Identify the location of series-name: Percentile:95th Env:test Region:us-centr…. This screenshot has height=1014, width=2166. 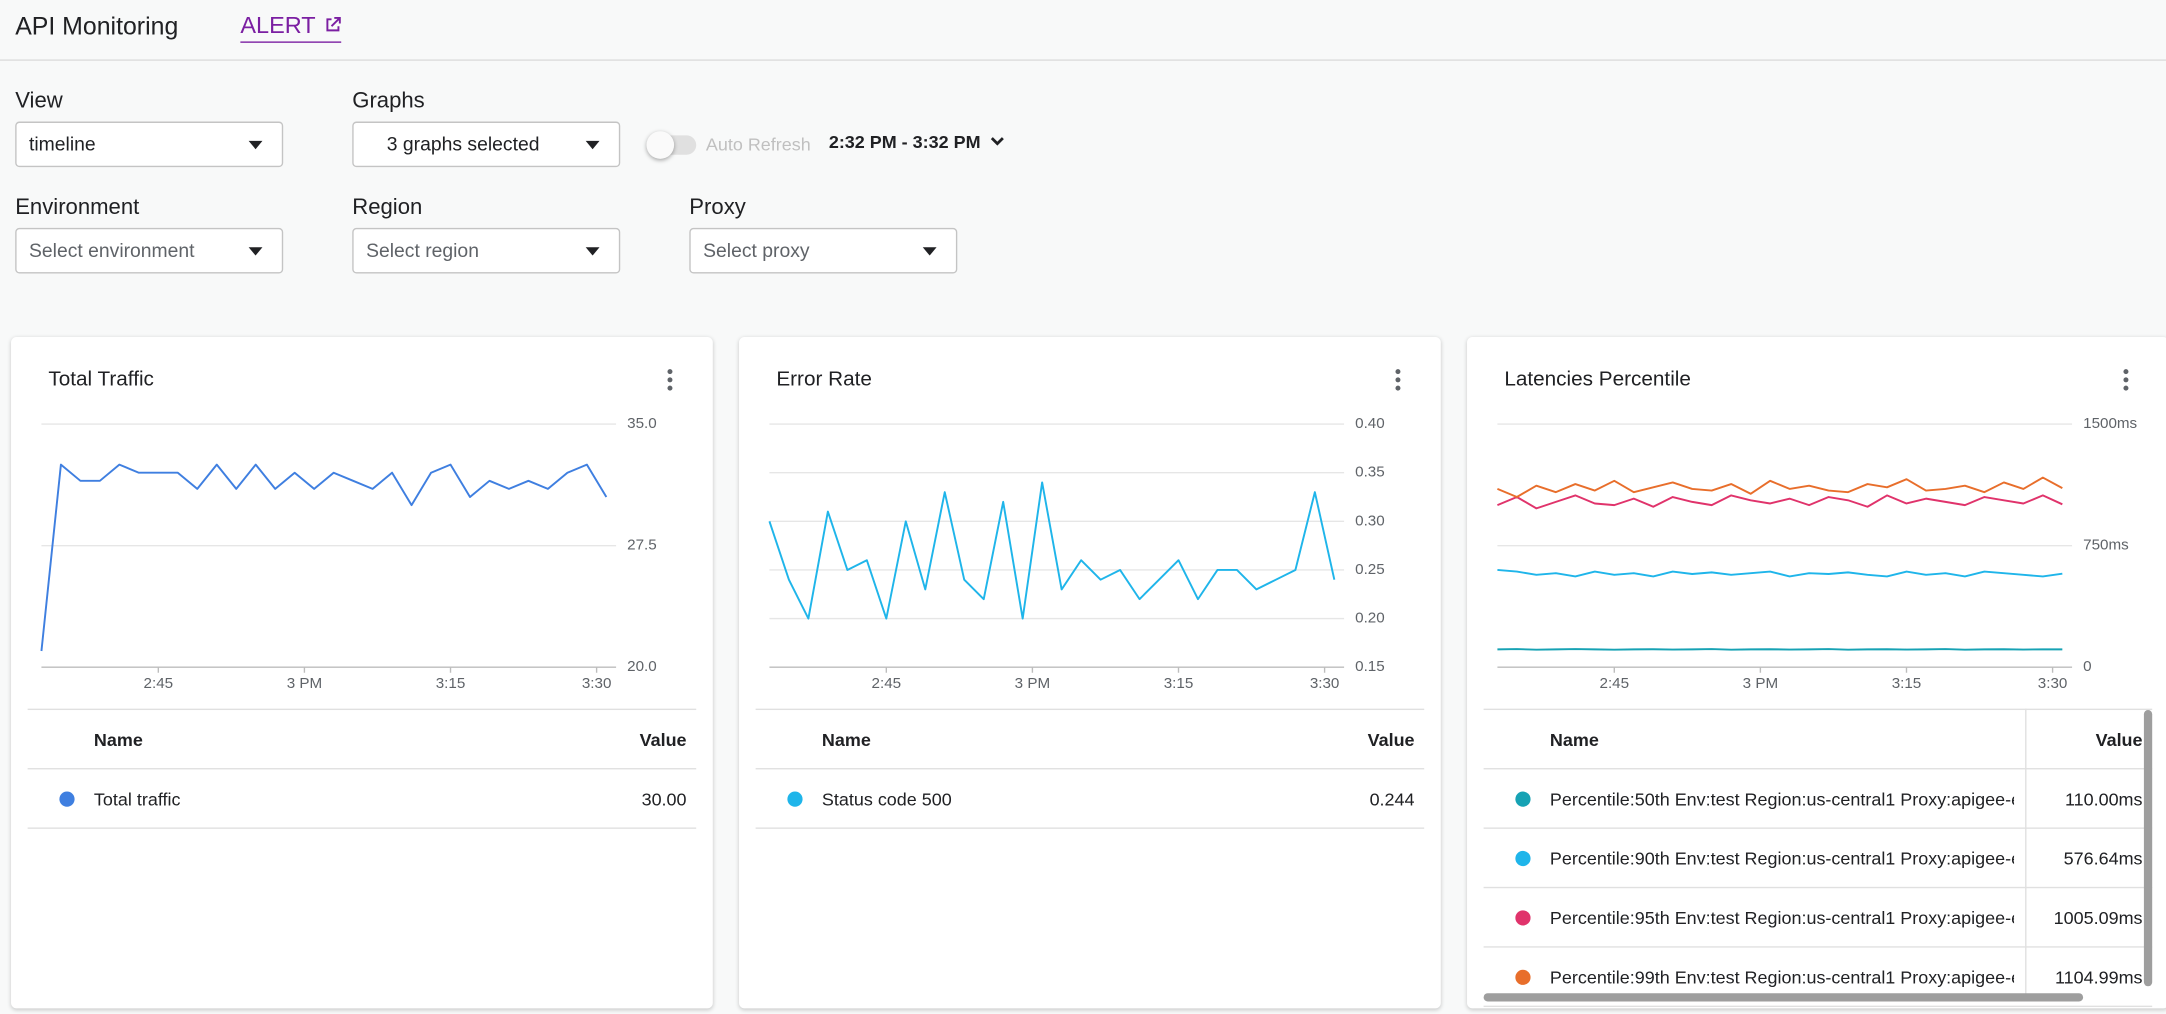
(1781, 917).